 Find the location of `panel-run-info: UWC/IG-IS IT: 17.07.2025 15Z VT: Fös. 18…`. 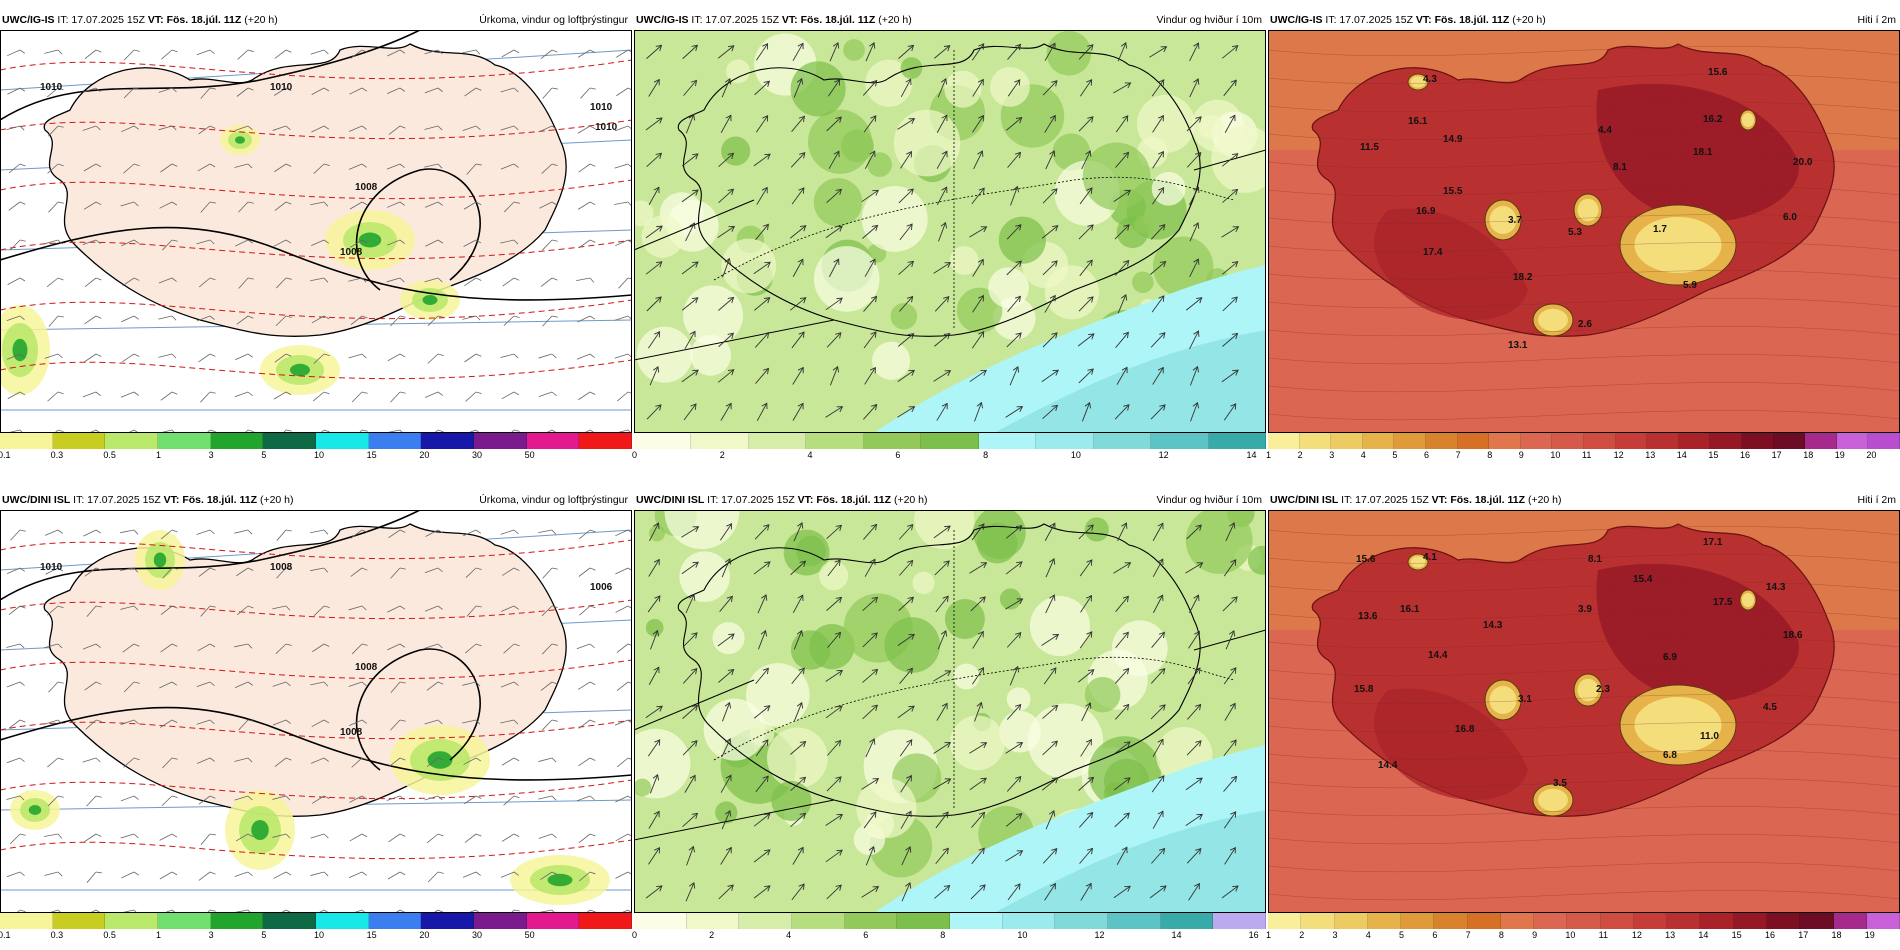

panel-run-info: UWC/IG-IS IT: 17.07.2025 15Z VT: Fös. 18… is located at coordinates (774, 20).